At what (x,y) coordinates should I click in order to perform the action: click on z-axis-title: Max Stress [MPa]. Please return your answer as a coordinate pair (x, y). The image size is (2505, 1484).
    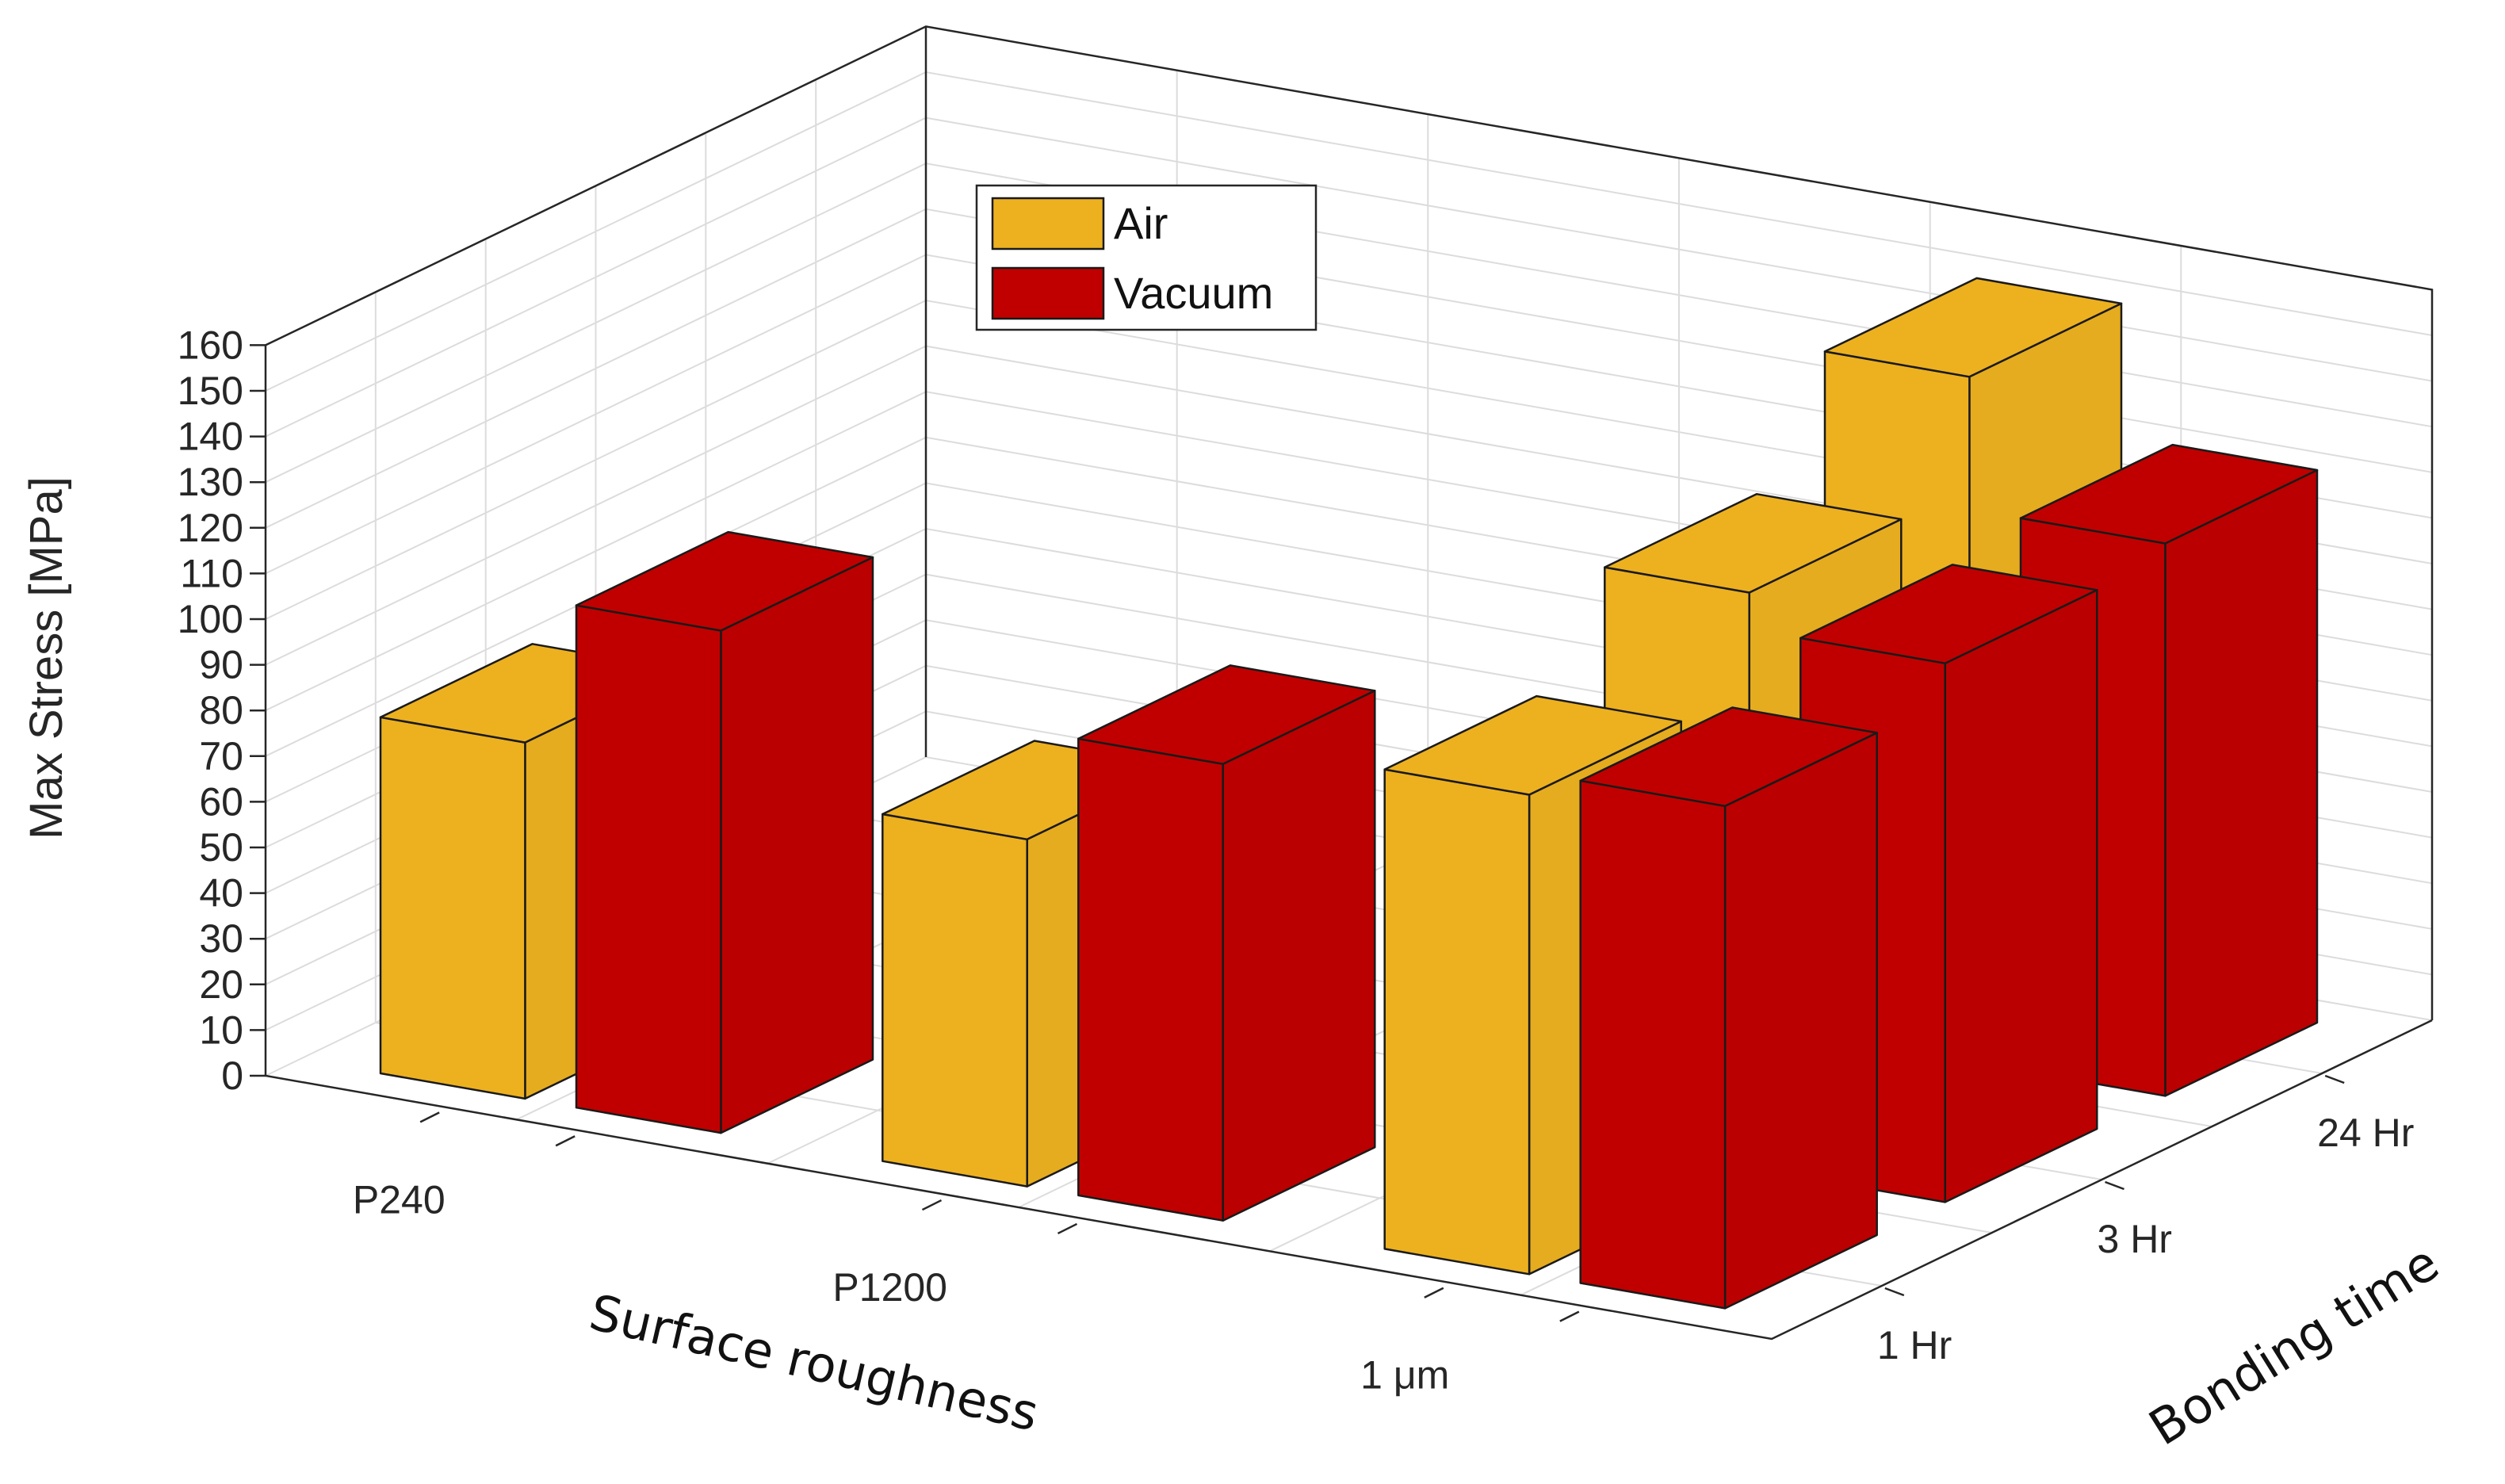
    Looking at the image, I should click on (46, 658).